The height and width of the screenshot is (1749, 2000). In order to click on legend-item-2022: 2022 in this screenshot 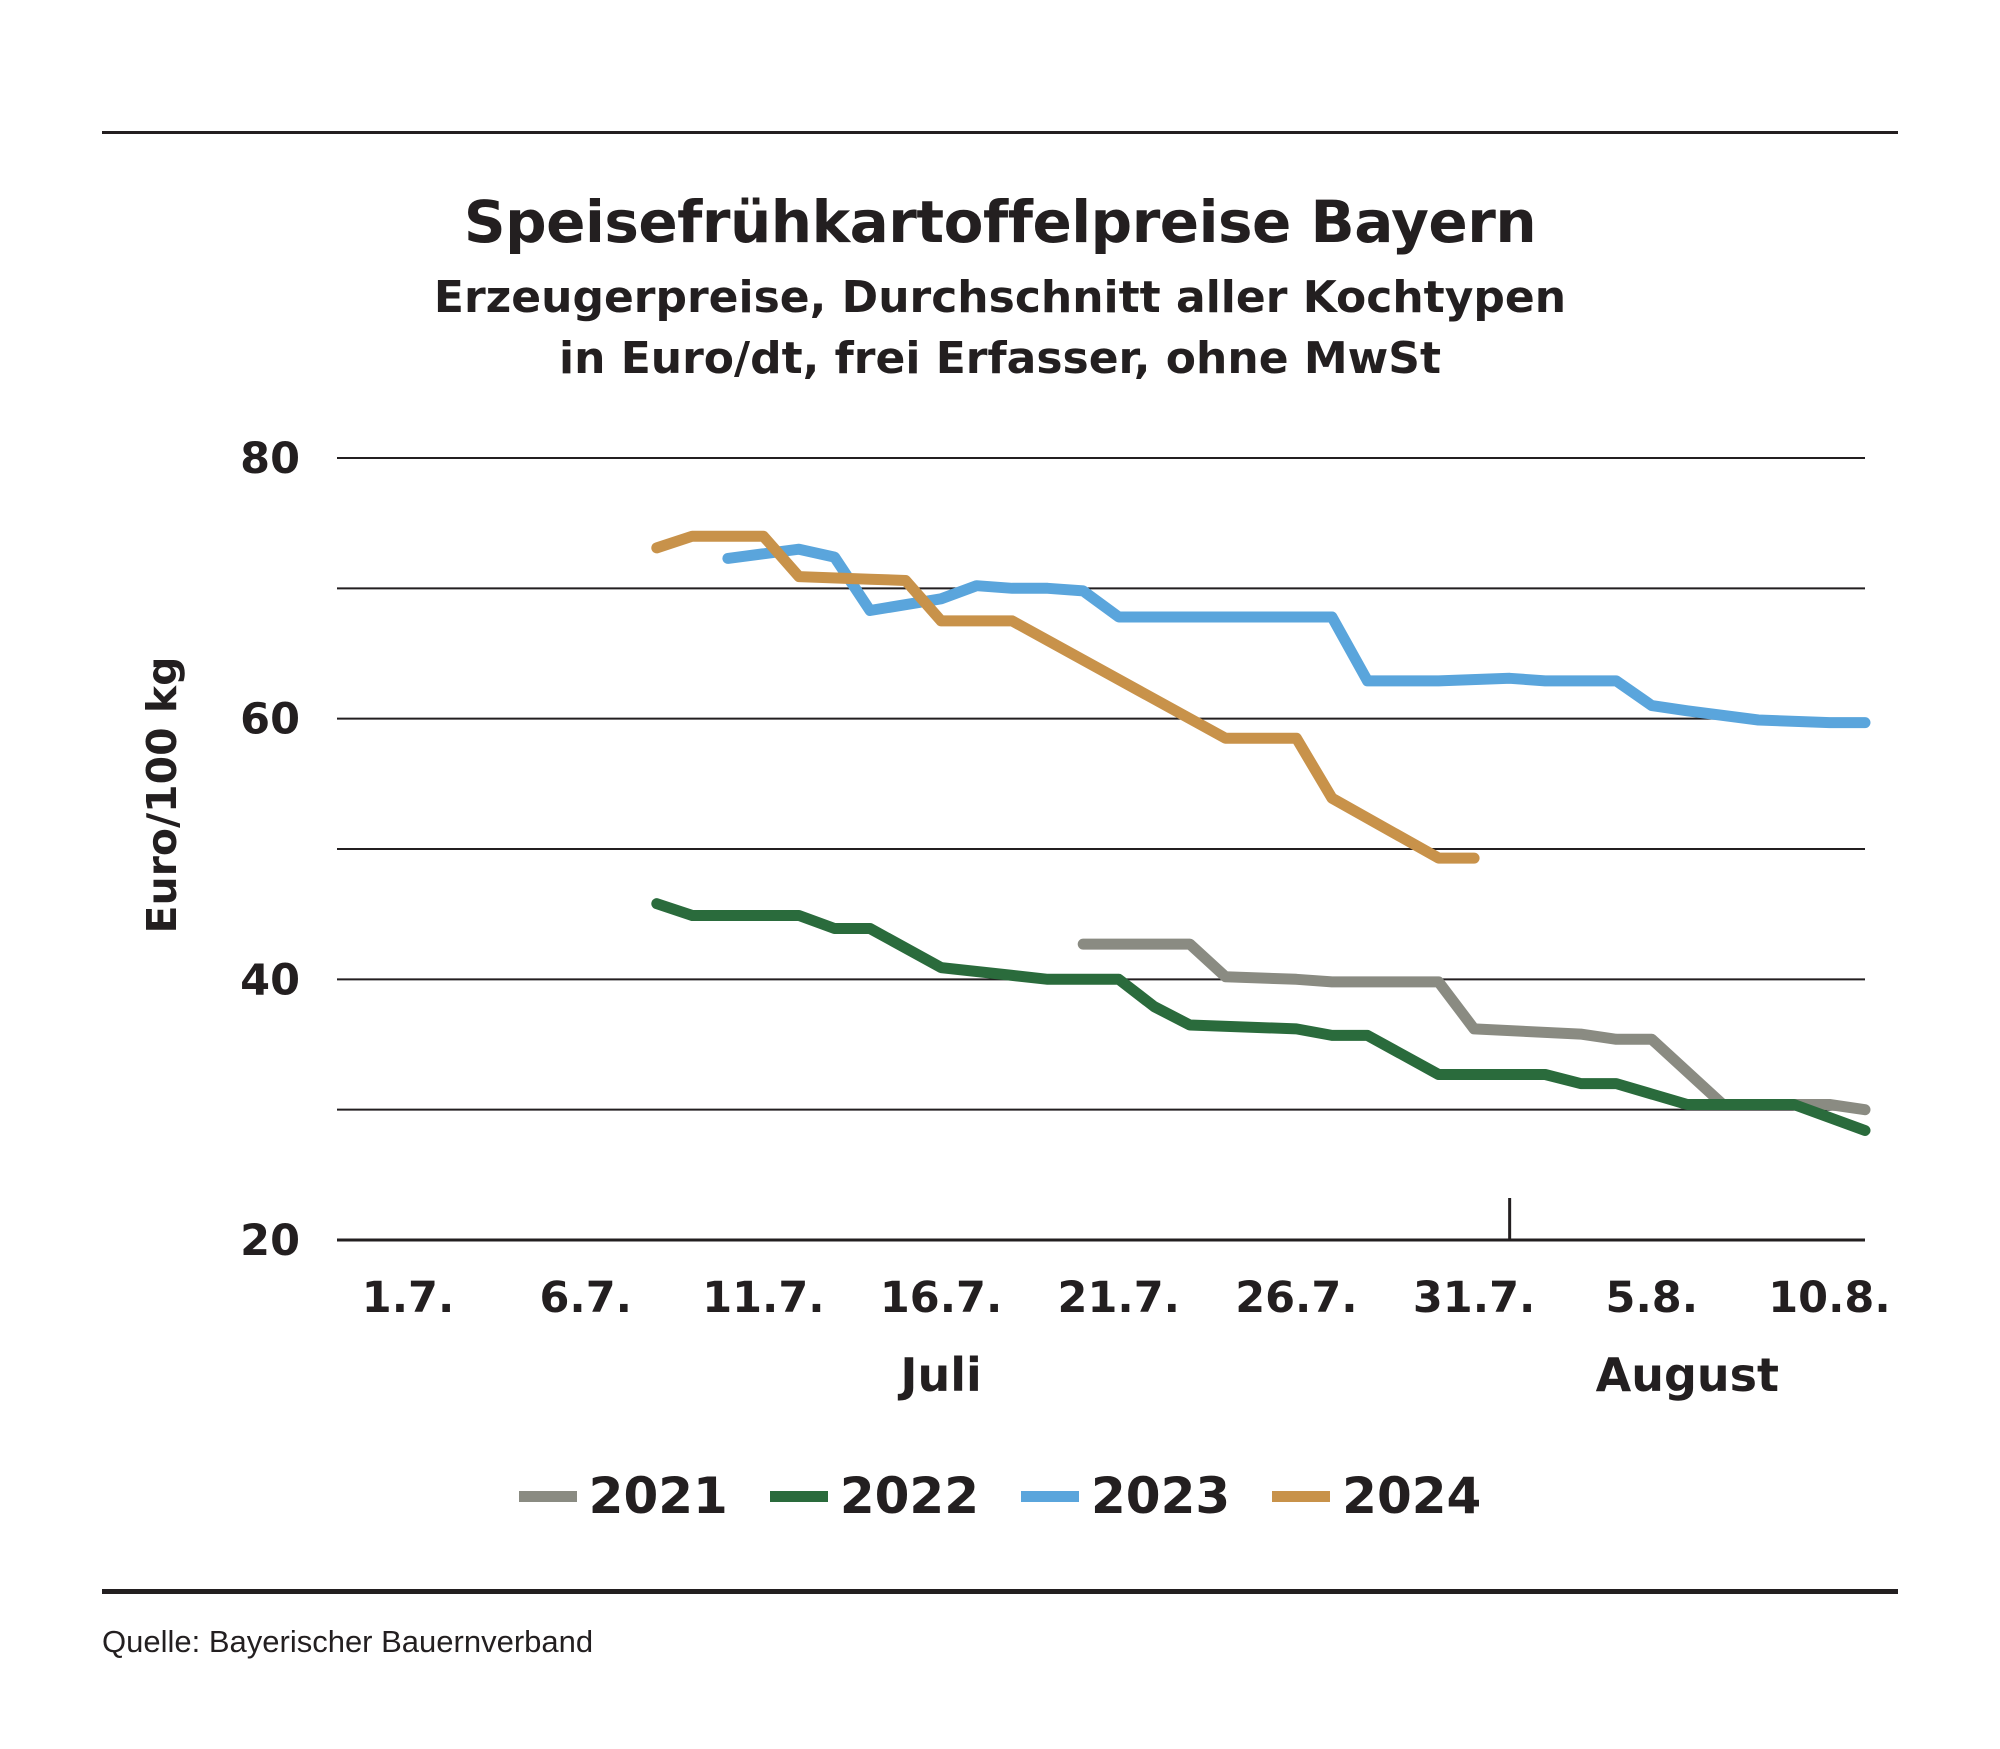, I will do `click(874, 1496)`.